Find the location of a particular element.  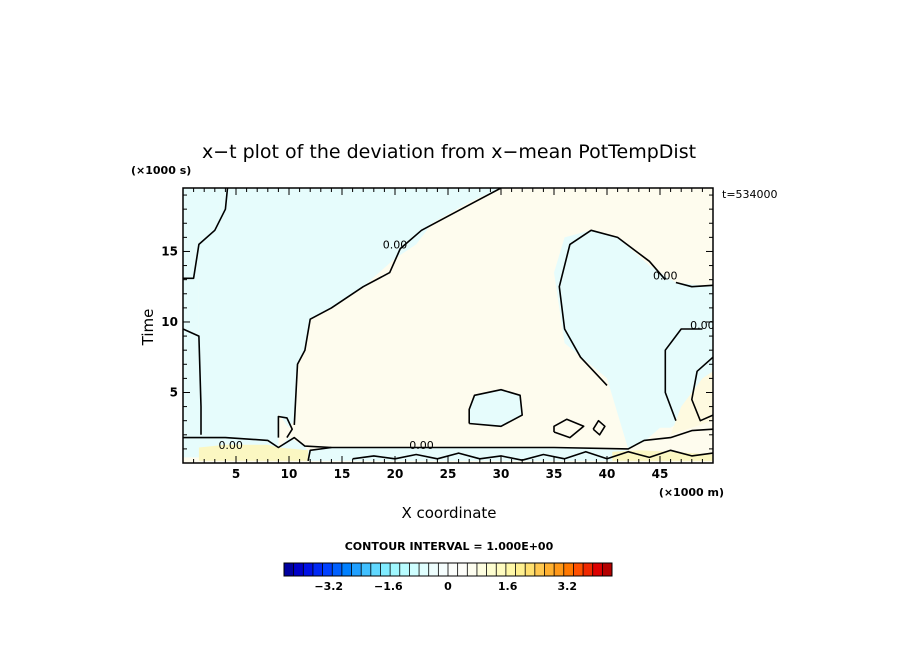

colorbar-tick-label: 3.2 is located at coordinates (568, 586).